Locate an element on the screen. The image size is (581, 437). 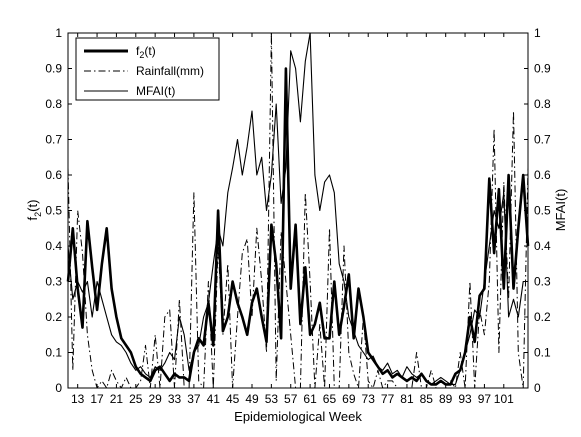
y-tick-label-left: 0.8 is located at coordinates (53, 104).